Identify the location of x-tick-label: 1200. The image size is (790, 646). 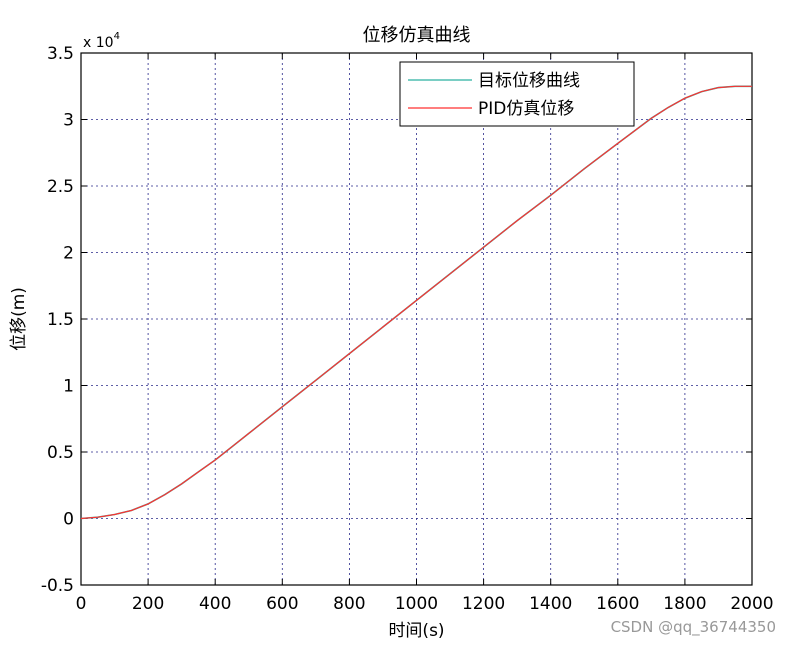
(483, 604).